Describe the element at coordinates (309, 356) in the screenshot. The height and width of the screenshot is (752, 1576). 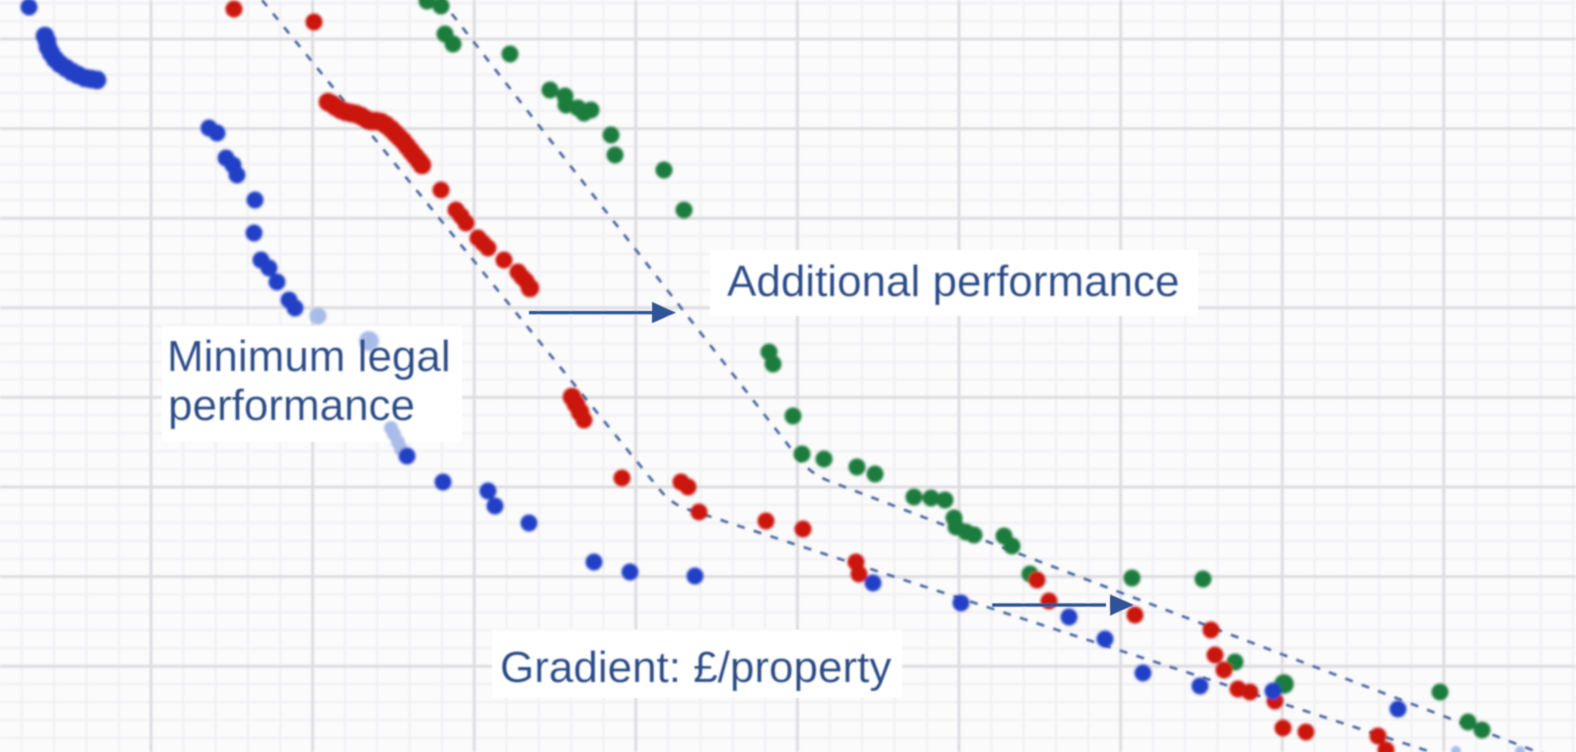
I see `svg-text: Minimum legal` at that location.